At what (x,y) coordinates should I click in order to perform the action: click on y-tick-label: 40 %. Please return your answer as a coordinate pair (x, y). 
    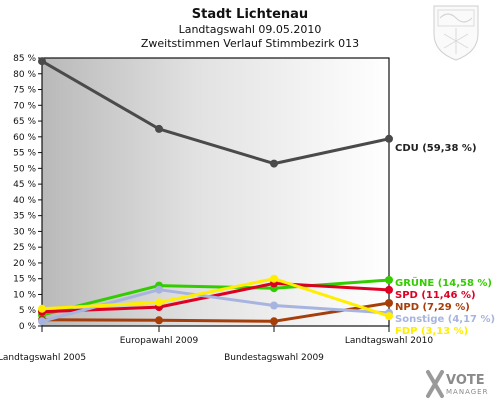
    Looking at the image, I should click on (24, 201).